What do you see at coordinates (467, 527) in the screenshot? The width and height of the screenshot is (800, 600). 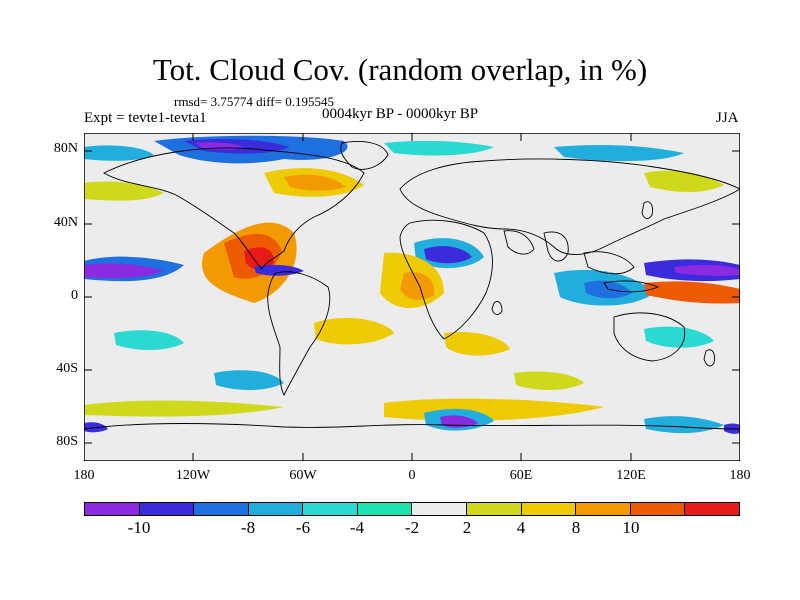 I see `colorbar-label: 2` at bounding box center [467, 527].